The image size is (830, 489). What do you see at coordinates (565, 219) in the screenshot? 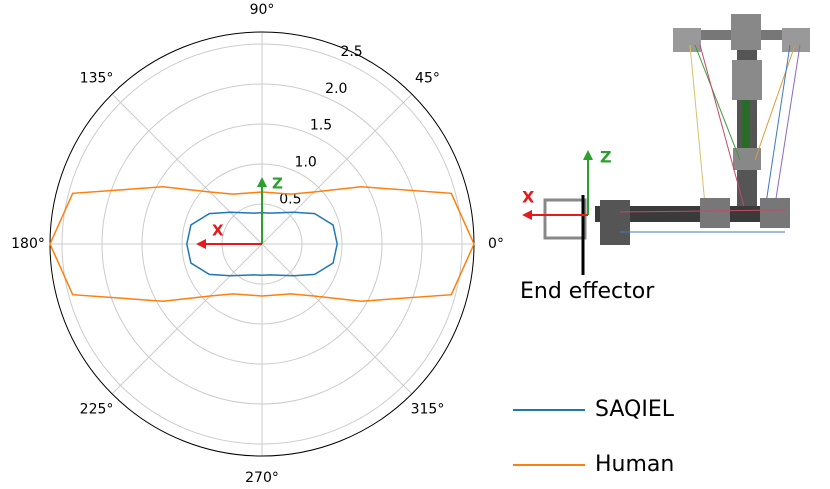
I see `end-frame` at bounding box center [565, 219].